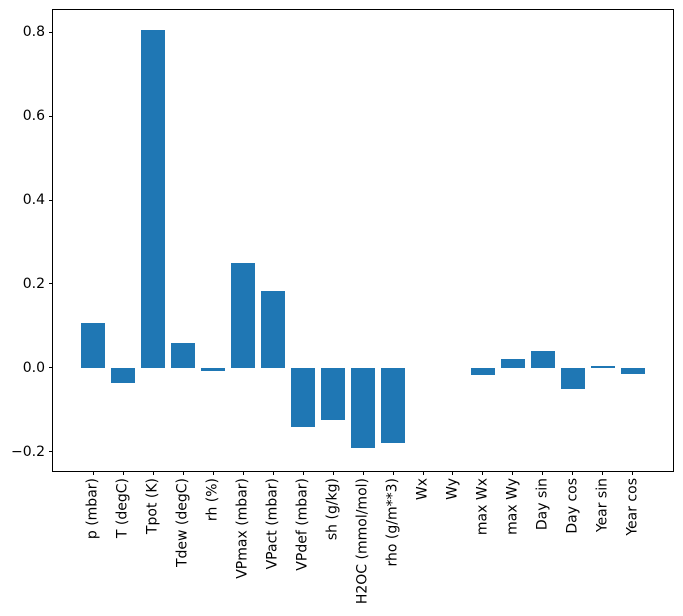 This screenshot has width=683, height=616. What do you see at coordinates (33, 116) in the screenshot?
I see `y-tick-label: 0.6` at bounding box center [33, 116].